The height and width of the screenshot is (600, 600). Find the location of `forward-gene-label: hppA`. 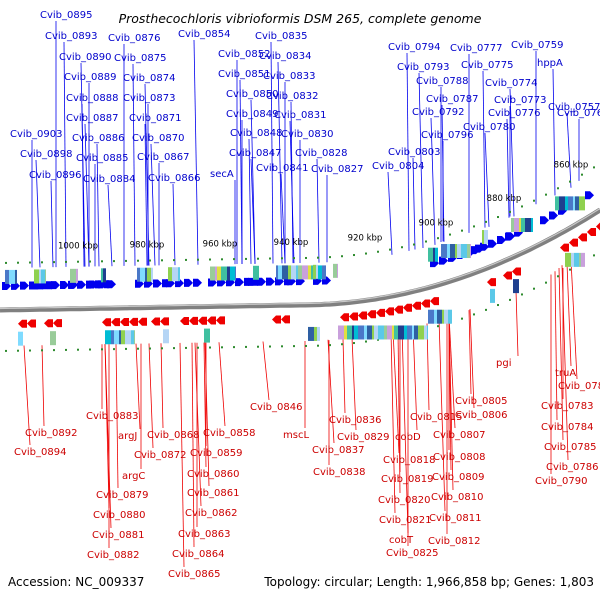

forward-gene-label: hppA is located at coordinates (550, 63).